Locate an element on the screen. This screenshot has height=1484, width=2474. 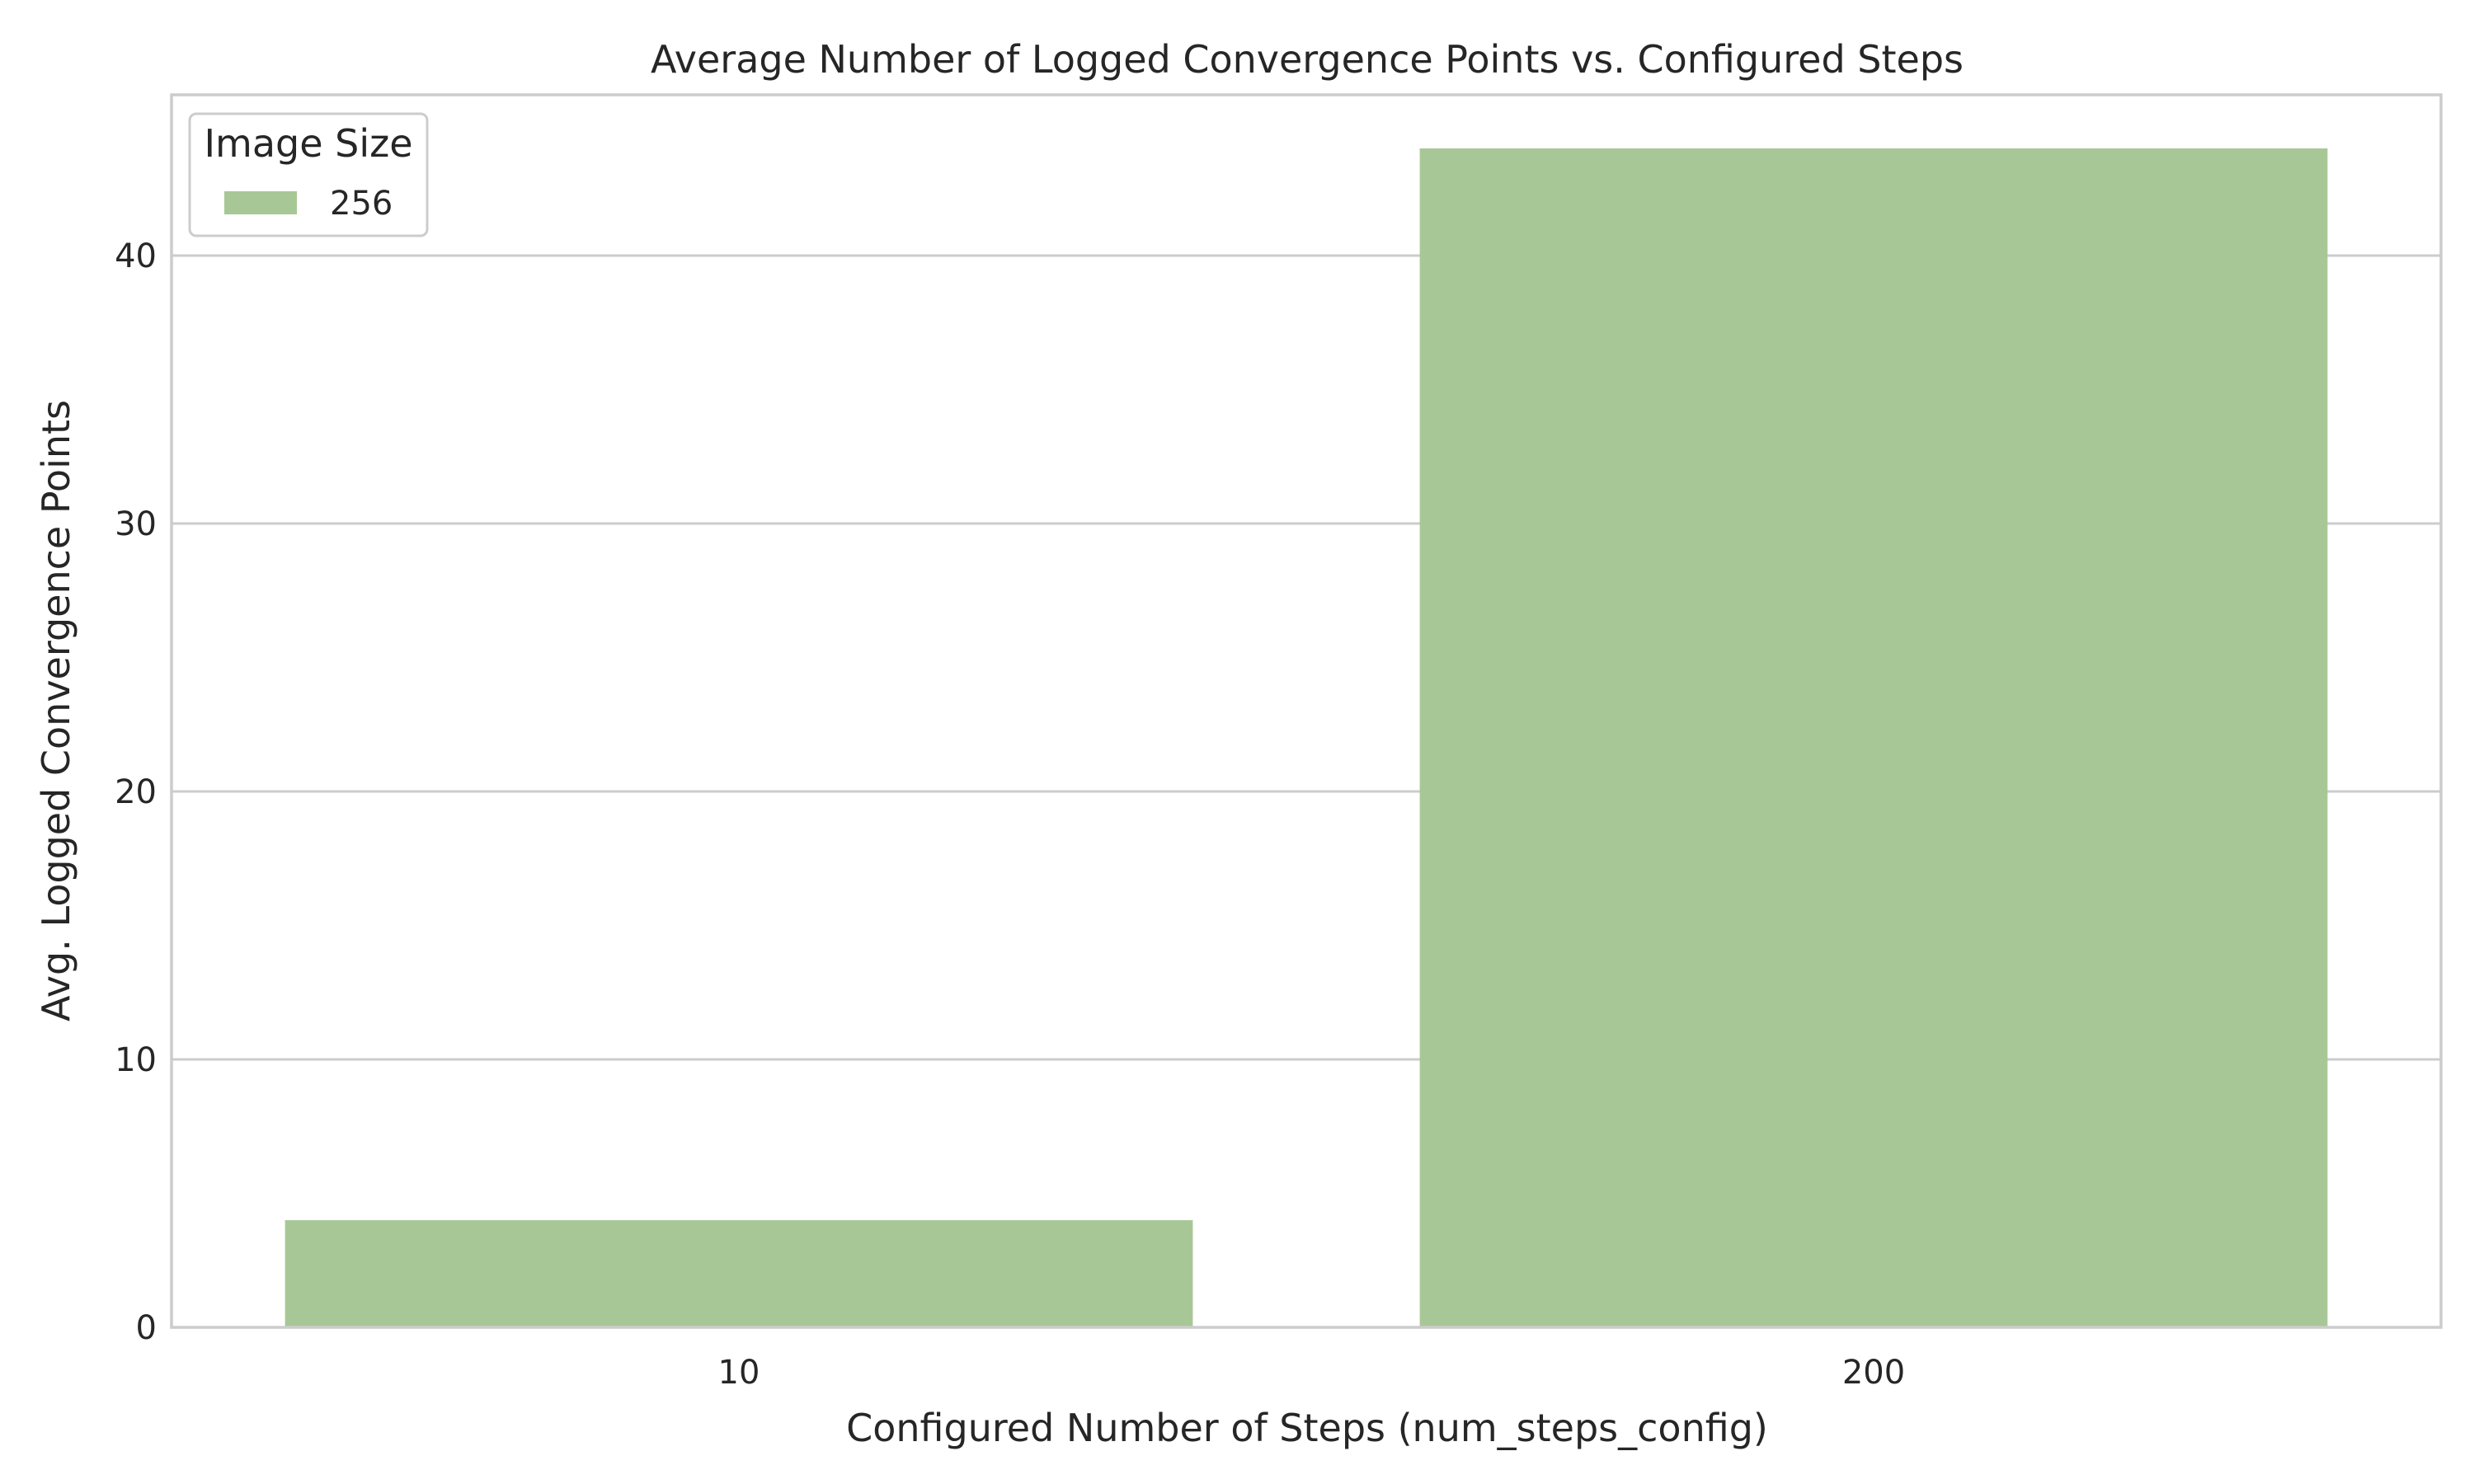
y-tick-label: 10 is located at coordinates (136, 1060).